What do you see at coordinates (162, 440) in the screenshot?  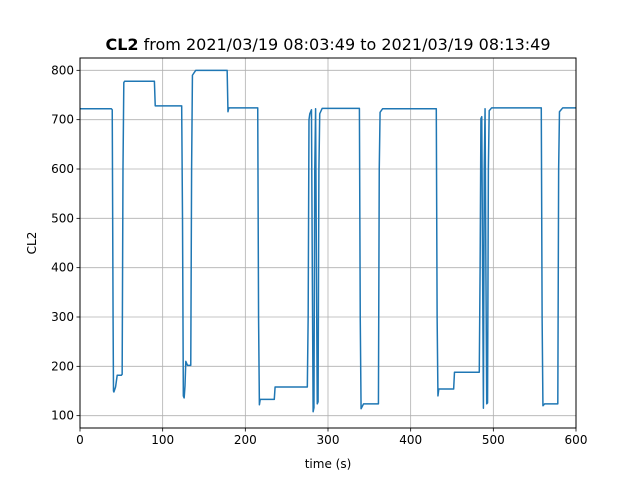 I see `x-tick-label: 100` at bounding box center [162, 440].